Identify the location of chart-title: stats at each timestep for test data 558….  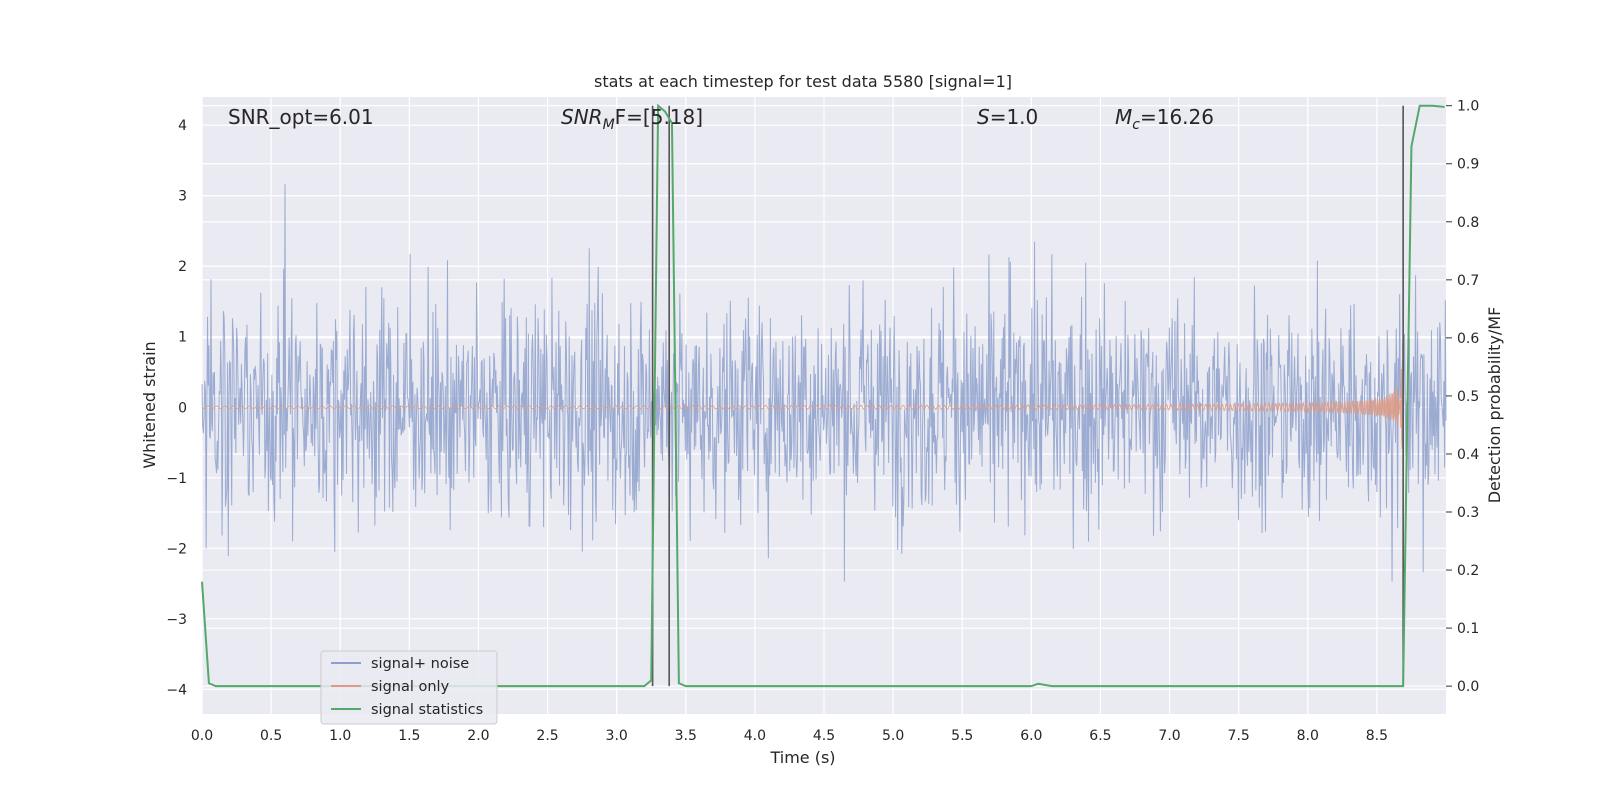
(803, 81).